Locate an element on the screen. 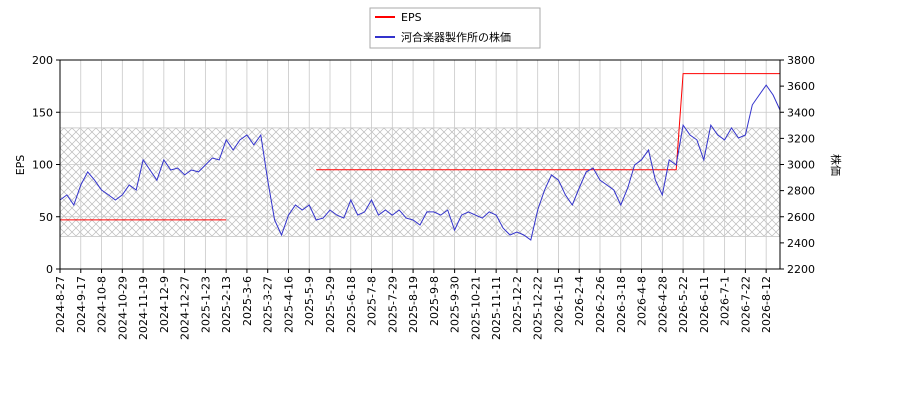  x-tick-label: 2025-9-30 is located at coordinates (455, 304).